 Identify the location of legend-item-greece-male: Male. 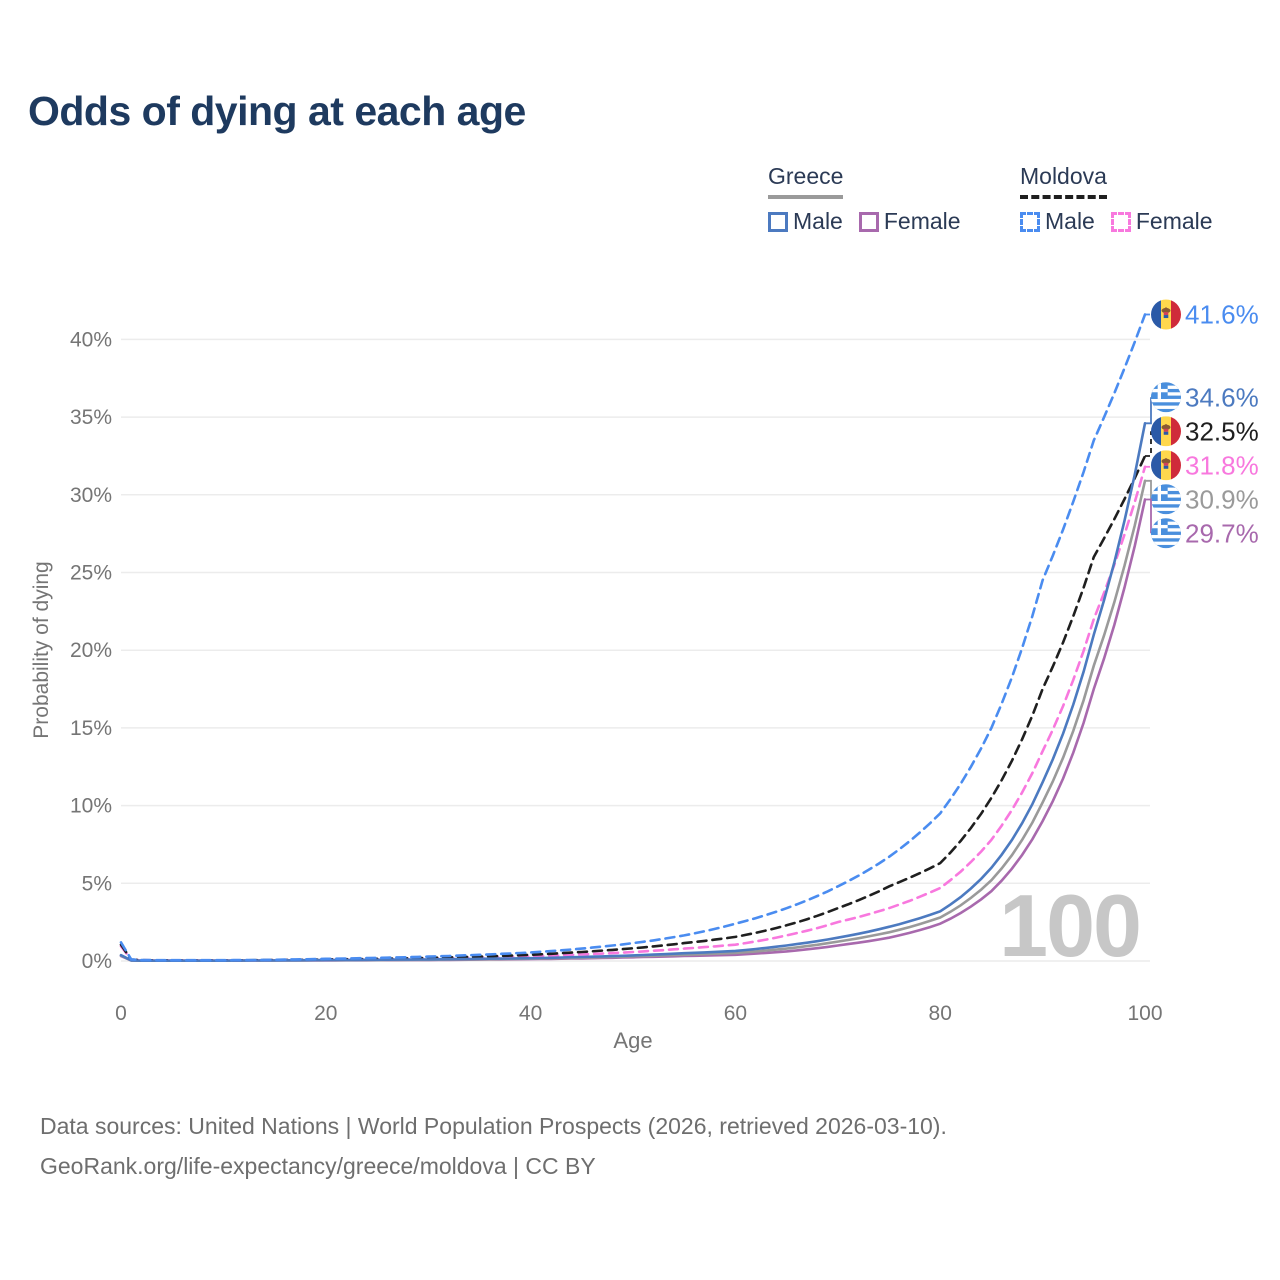
(805, 221).